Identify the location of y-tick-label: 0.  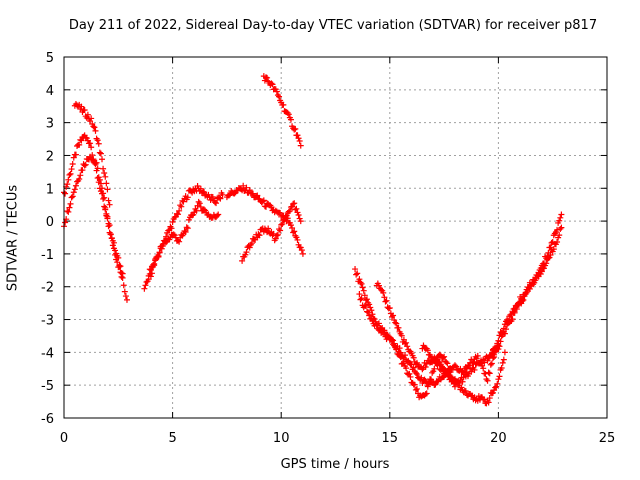
(50, 222).